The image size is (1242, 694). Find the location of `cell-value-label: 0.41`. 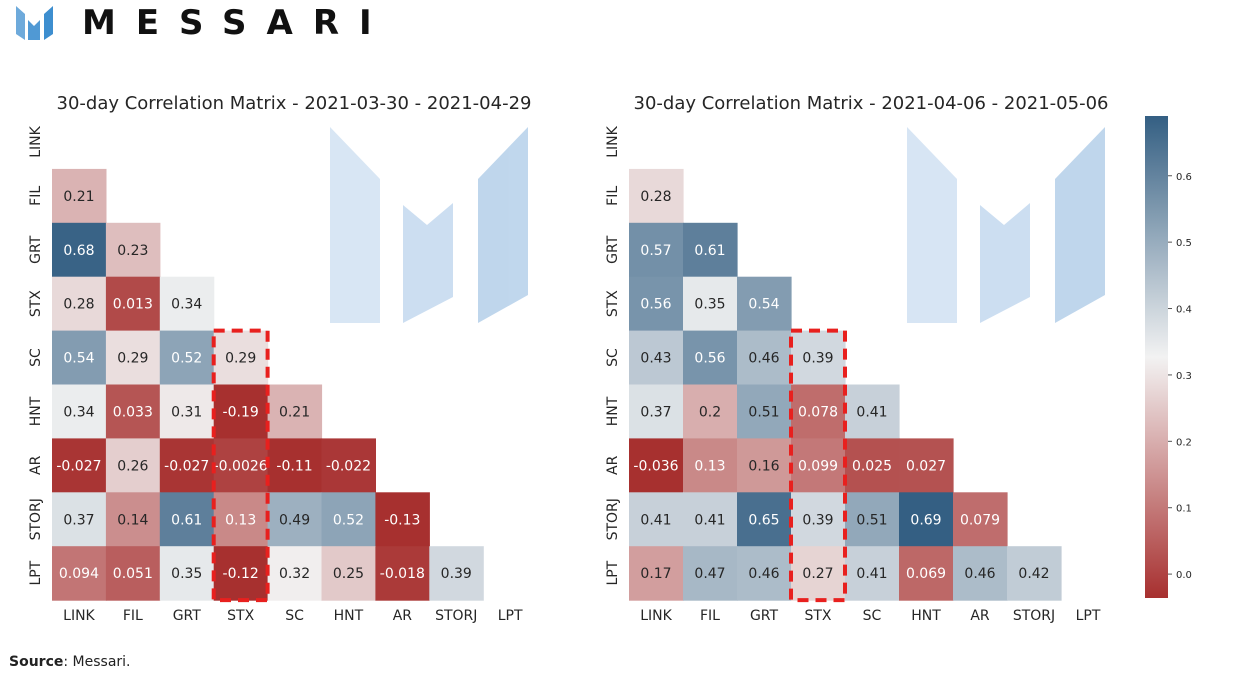

cell-value-label: 0.41 is located at coordinates (655, 520).